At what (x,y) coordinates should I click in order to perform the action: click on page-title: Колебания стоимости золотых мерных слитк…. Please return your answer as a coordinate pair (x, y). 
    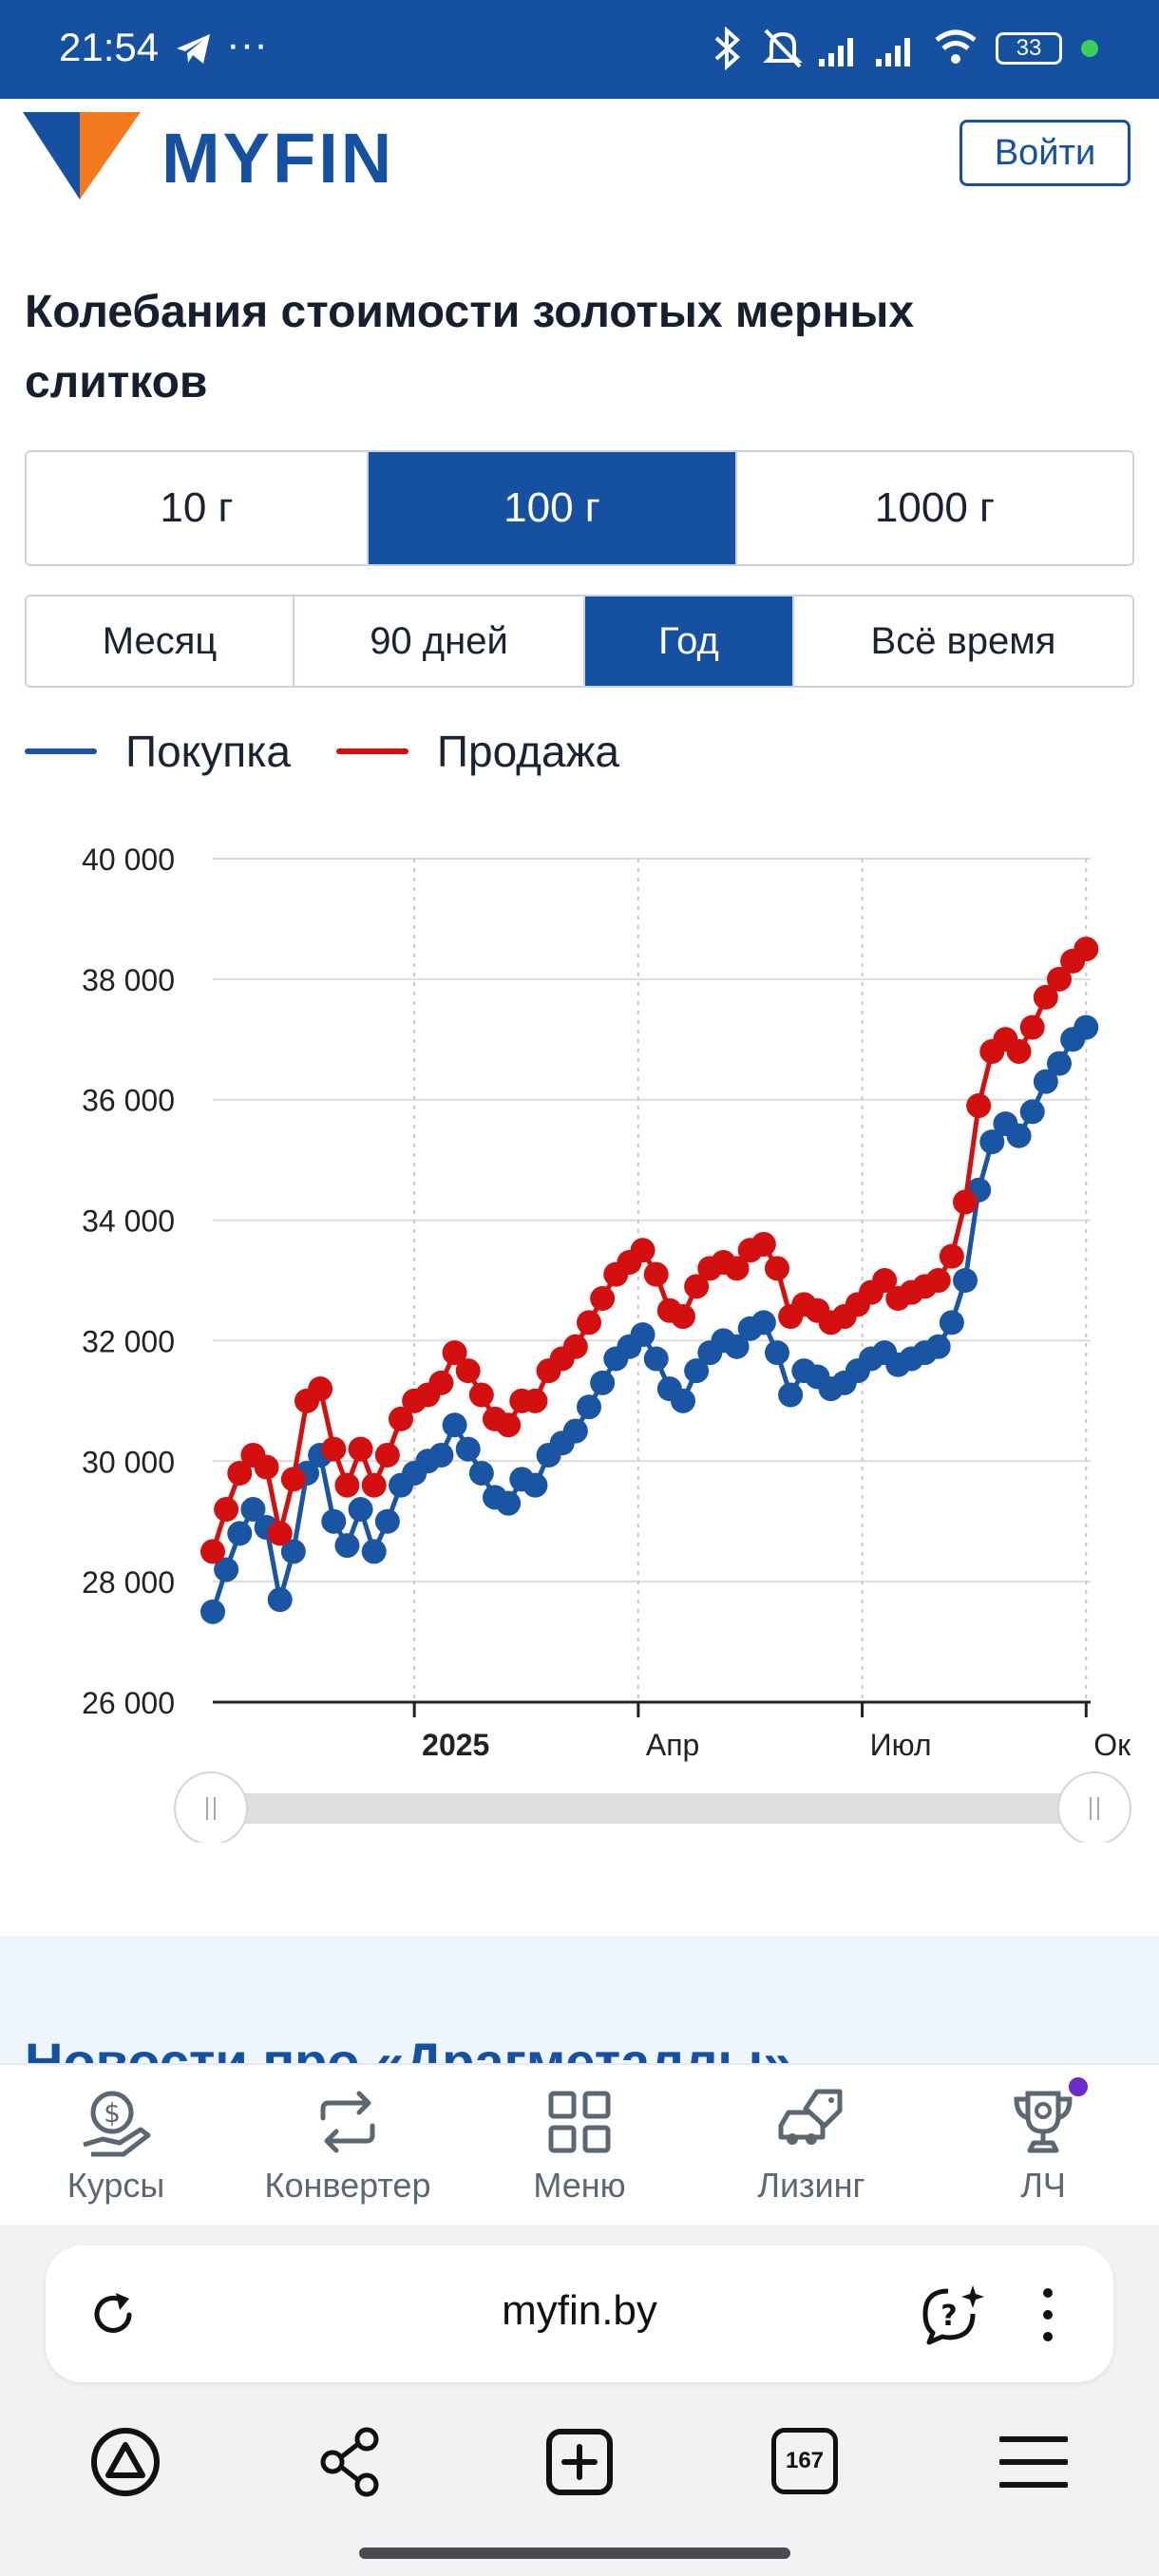
    Looking at the image, I should click on (470, 347).